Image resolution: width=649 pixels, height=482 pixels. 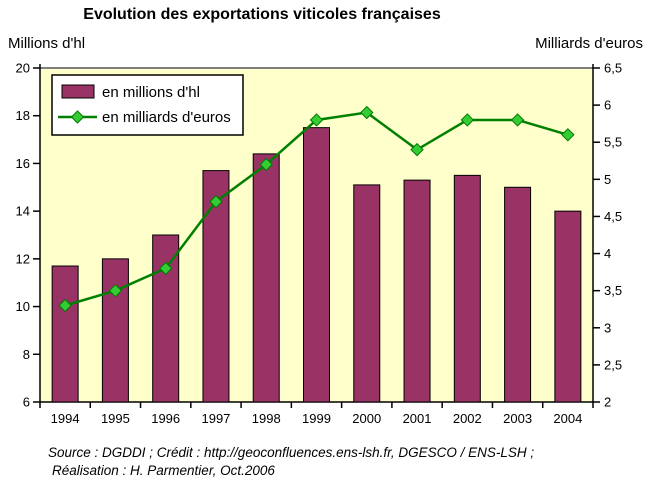 I want to click on x-category-label: 2002, so click(x=467, y=418).